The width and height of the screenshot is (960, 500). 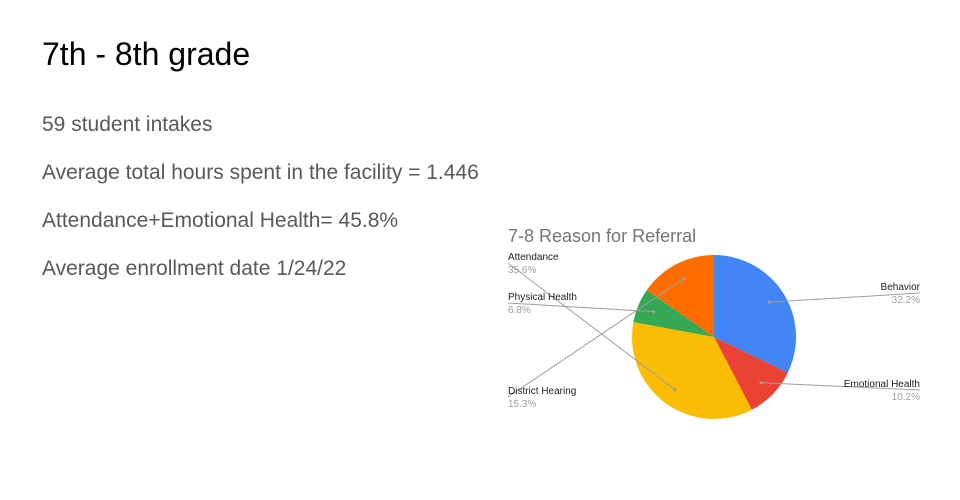 What do you see at coordinates (845, 297) in the screenshot?
I see `leader-line-behavior` at bounding box center [845, 297].